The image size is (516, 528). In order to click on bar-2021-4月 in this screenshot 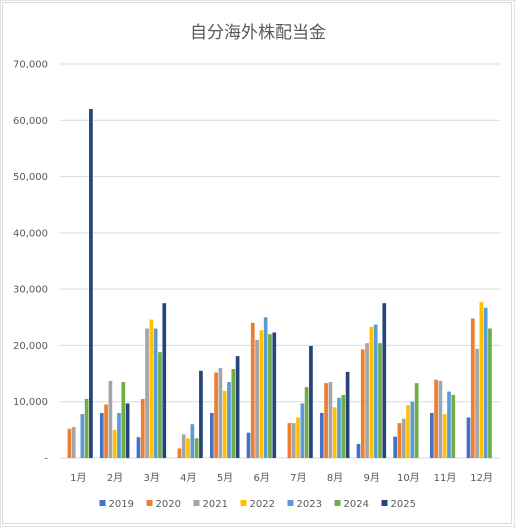, I will do `click(183, 446)`.